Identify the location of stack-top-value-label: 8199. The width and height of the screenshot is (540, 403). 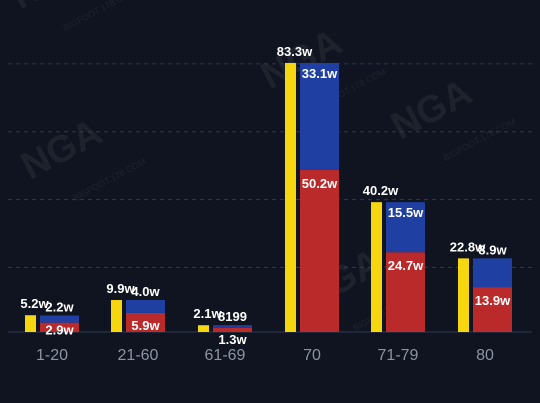
(232, 316).